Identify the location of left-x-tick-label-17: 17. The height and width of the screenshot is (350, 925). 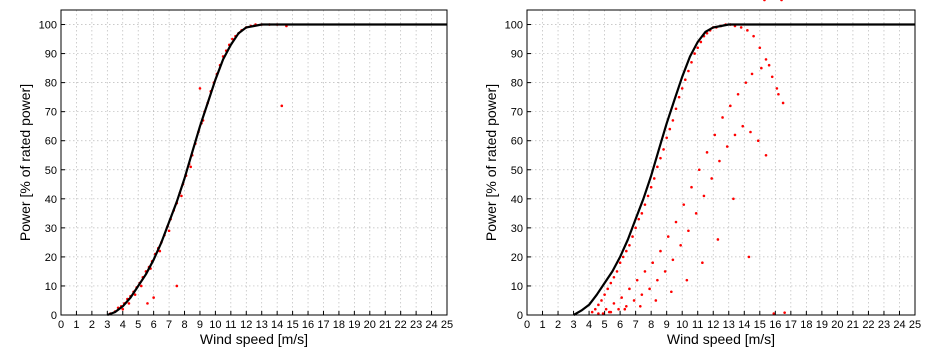
(323, 325).